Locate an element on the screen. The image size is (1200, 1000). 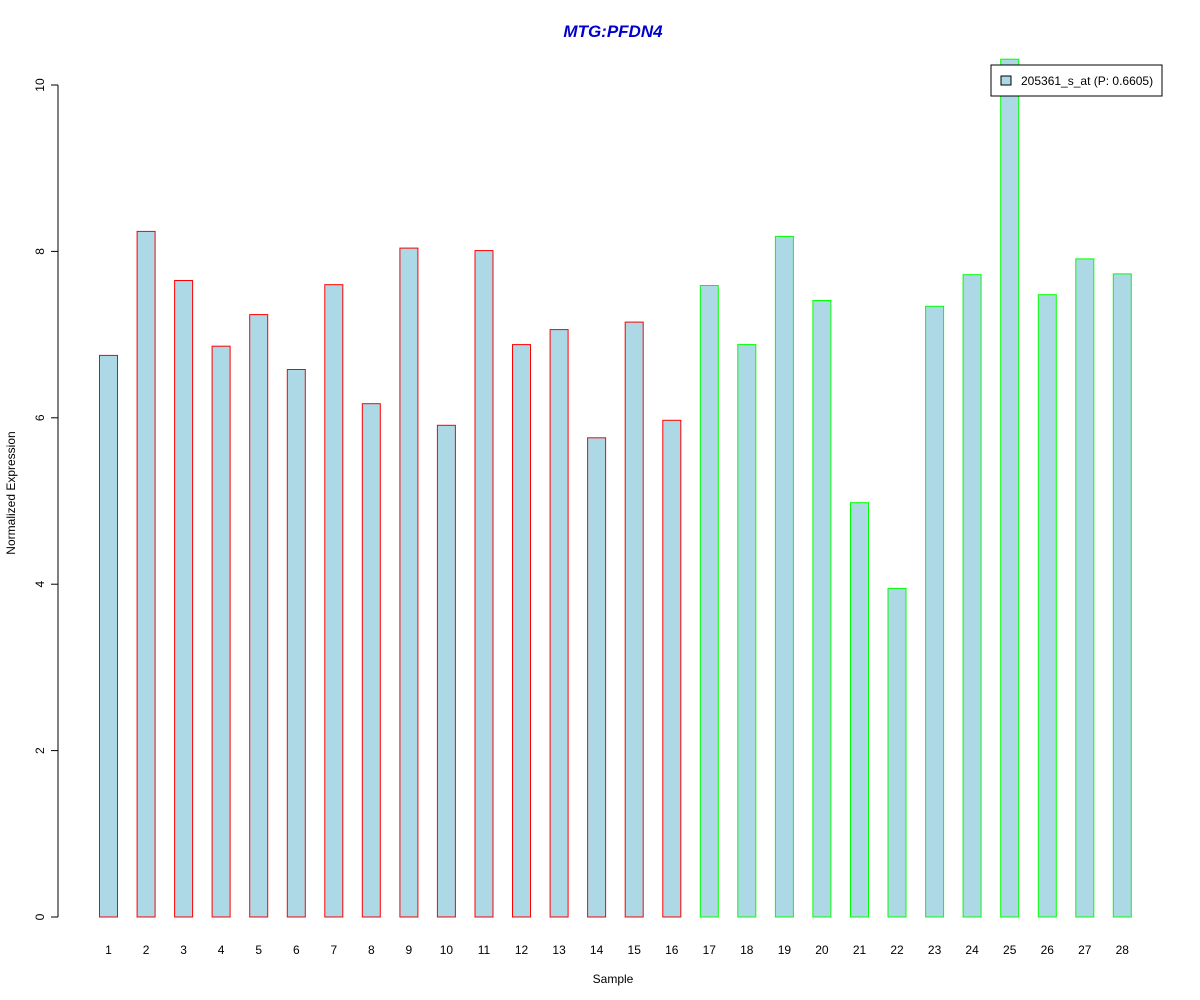
x-tick-label: 18 is located at coordinates (747, 950).